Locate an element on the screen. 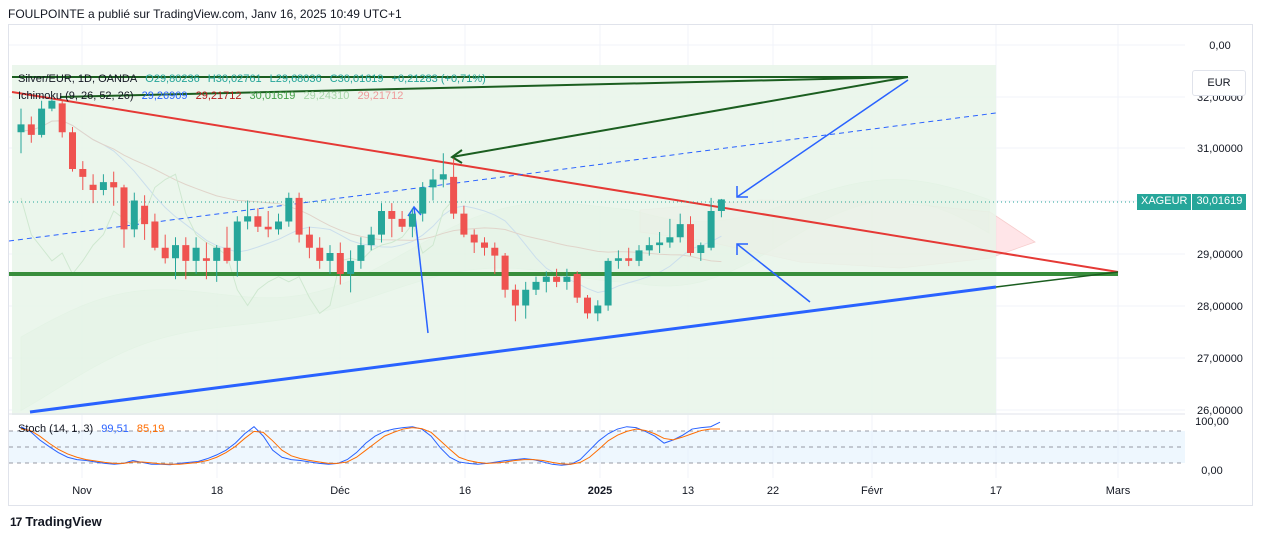 This screenshot has width=1261, height=539. x-tick-label: Mars is located at coordinates (1118, 491).